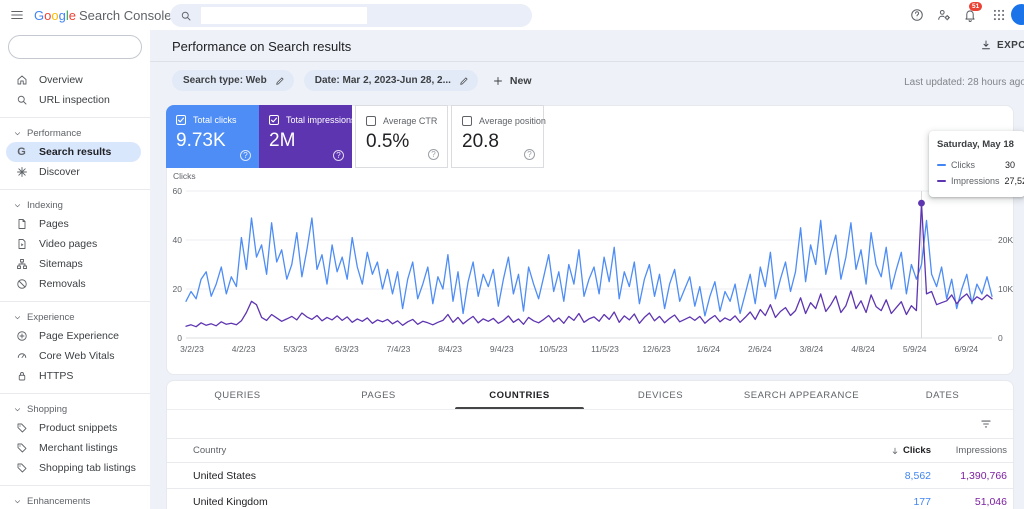 The height and width of the screenshot is (509, 1024). I want to click on svg-text: 40, so click(178, 240).